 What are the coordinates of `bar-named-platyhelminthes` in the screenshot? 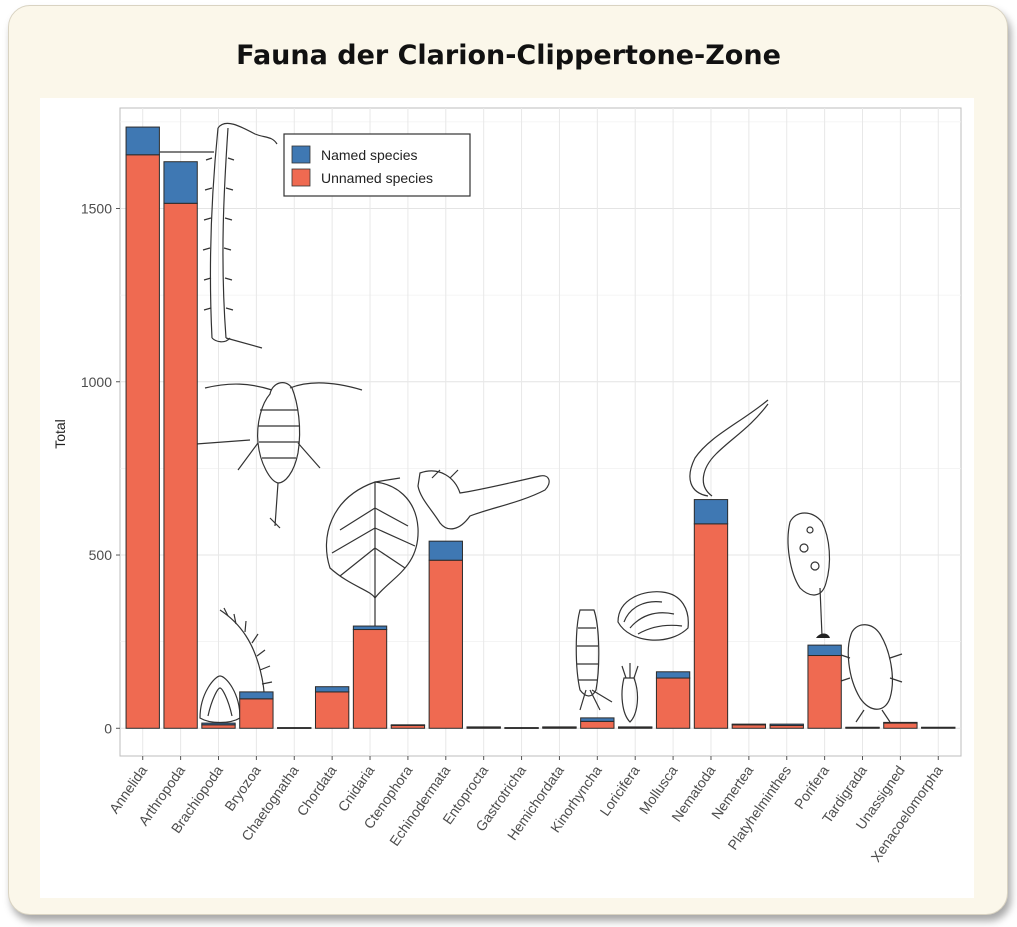 It's located at (786, 725).